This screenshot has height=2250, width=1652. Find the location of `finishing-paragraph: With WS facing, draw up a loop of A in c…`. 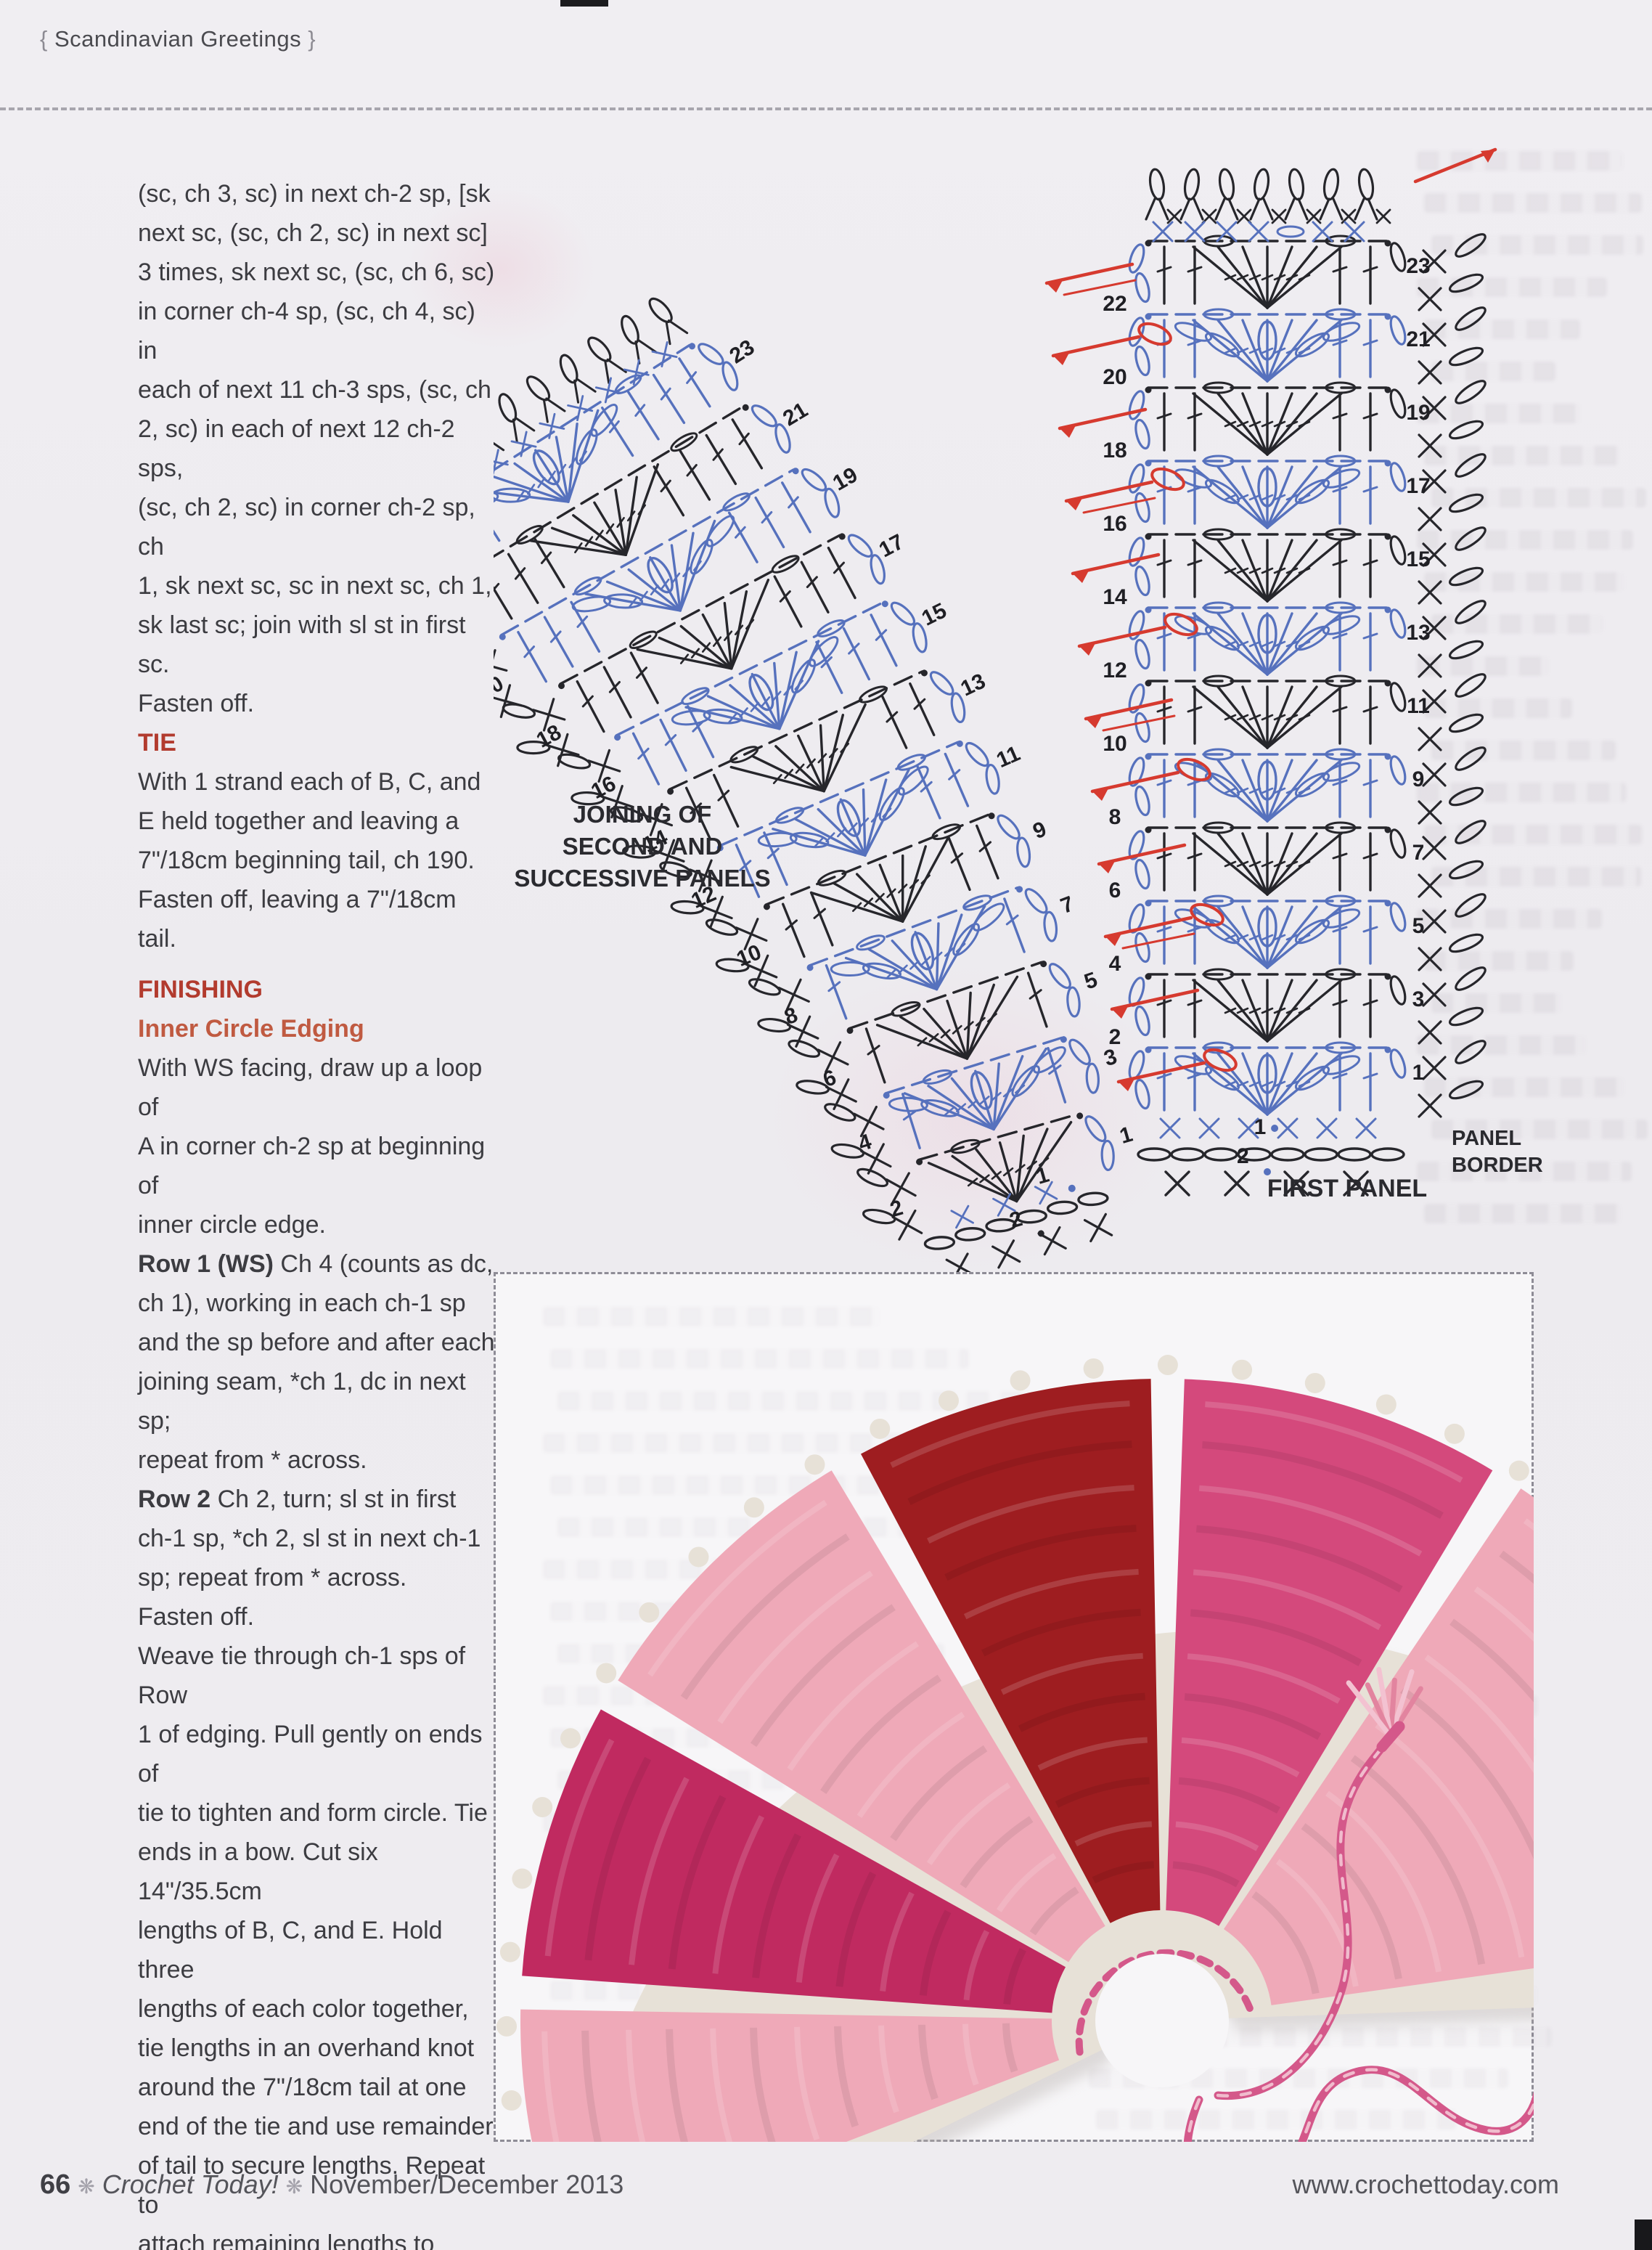

finishing-paragraph: With WS facing, draw up a loop of A in c… is located at coordinates (312, 1146).